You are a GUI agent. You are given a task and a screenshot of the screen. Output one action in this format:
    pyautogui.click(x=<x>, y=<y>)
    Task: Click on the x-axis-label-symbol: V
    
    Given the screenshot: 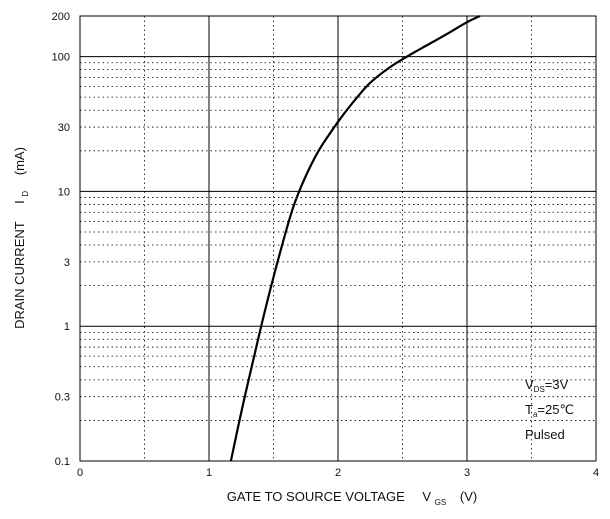 What is the action you would take?
    pyautogui.click(x=426, y=496)
    